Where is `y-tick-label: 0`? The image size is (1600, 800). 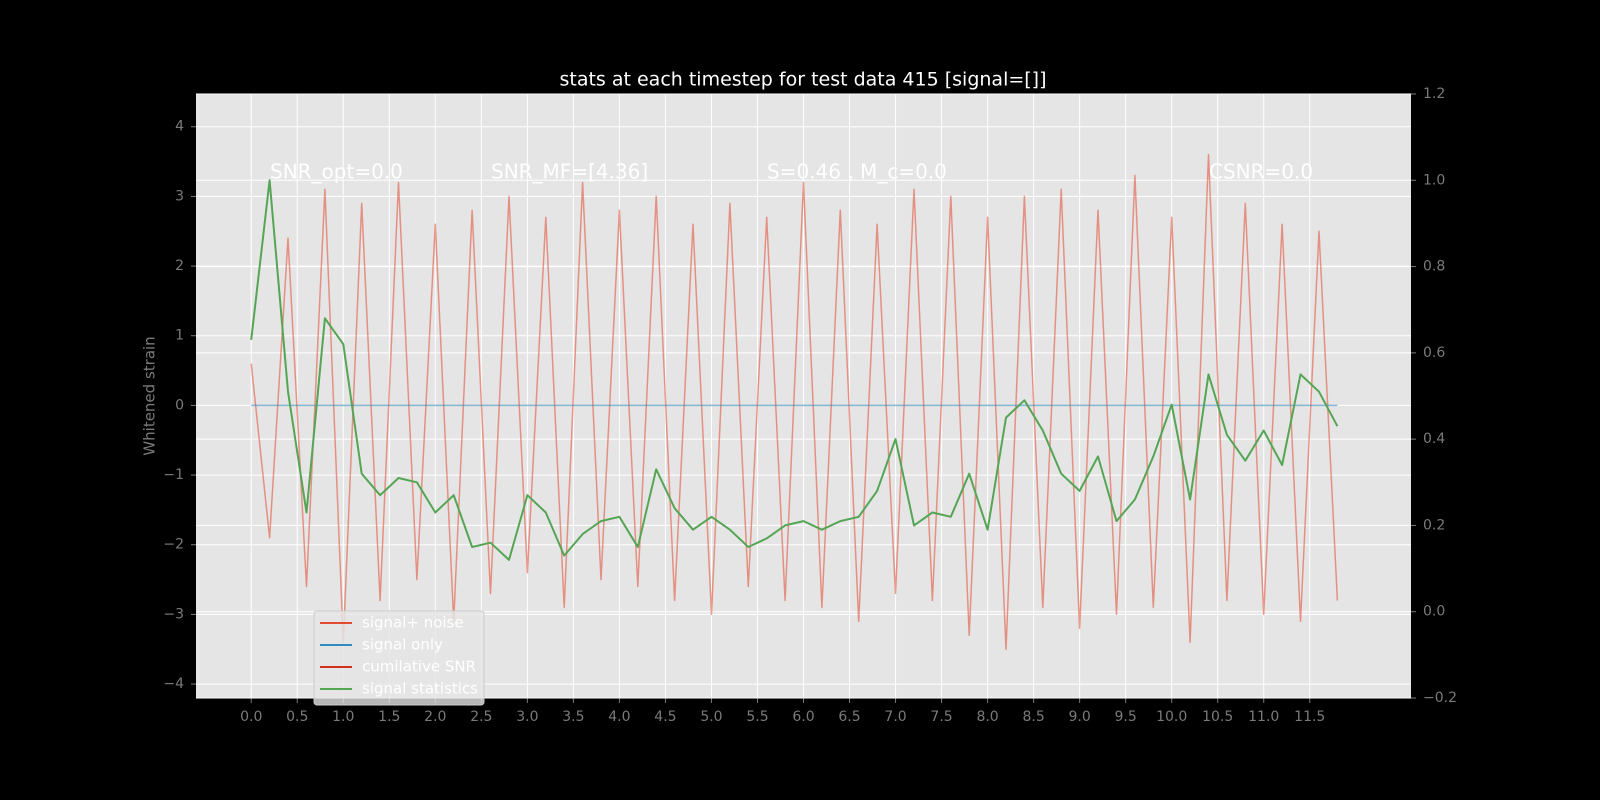 y-tick-label: 0 is located at coordinates (179, 405).